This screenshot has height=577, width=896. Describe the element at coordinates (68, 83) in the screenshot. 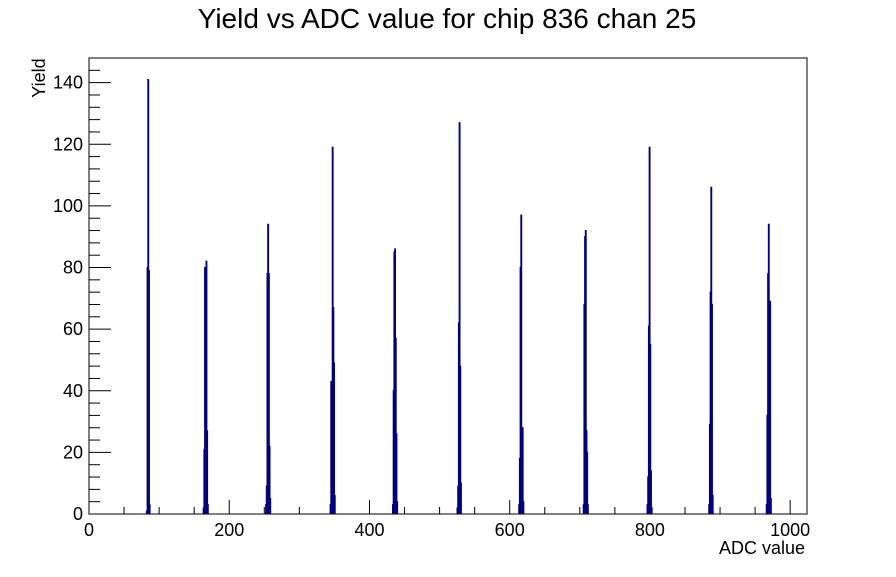

I see `y-tick-label: 140` at that location.